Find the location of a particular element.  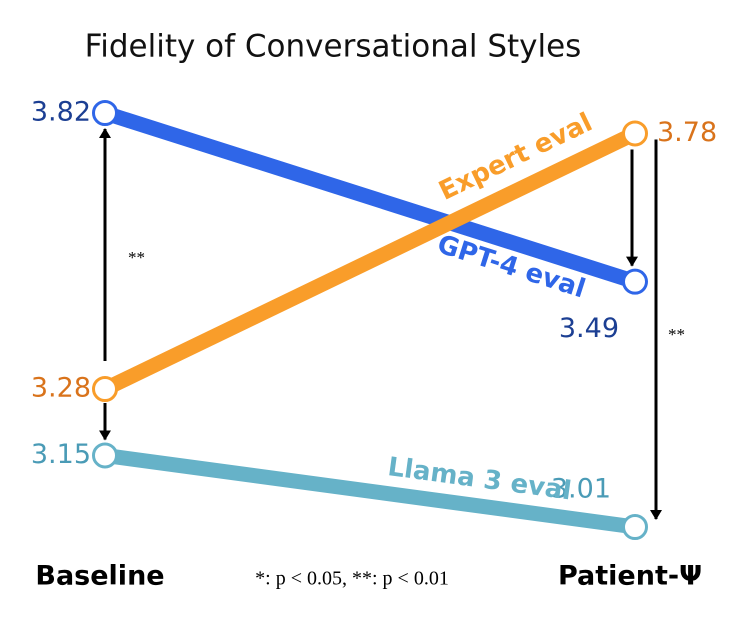

value-label: 3.28 is located at coordinates (61, 388).